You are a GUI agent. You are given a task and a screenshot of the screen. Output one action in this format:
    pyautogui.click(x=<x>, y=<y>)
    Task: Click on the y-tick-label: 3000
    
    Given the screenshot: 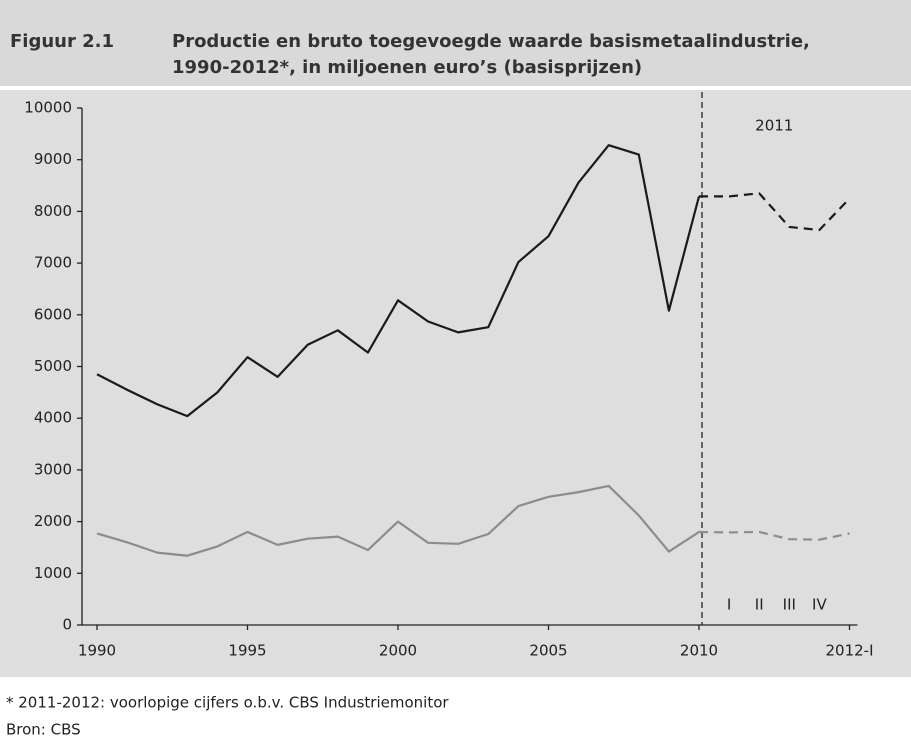 What is the action you would take?
    pyautogui.click(x=53, y=469)
    